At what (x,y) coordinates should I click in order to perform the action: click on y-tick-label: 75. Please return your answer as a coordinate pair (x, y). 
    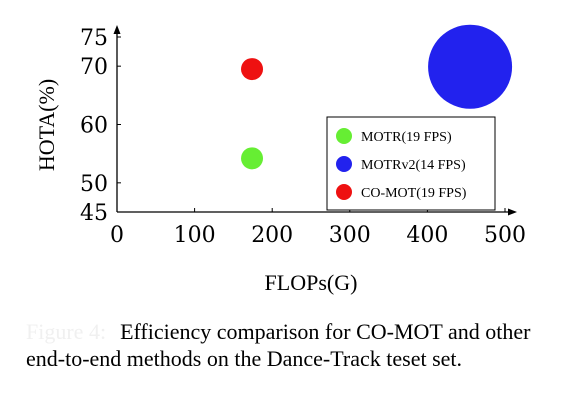
    Looking at the image, I should click on (94, 38).